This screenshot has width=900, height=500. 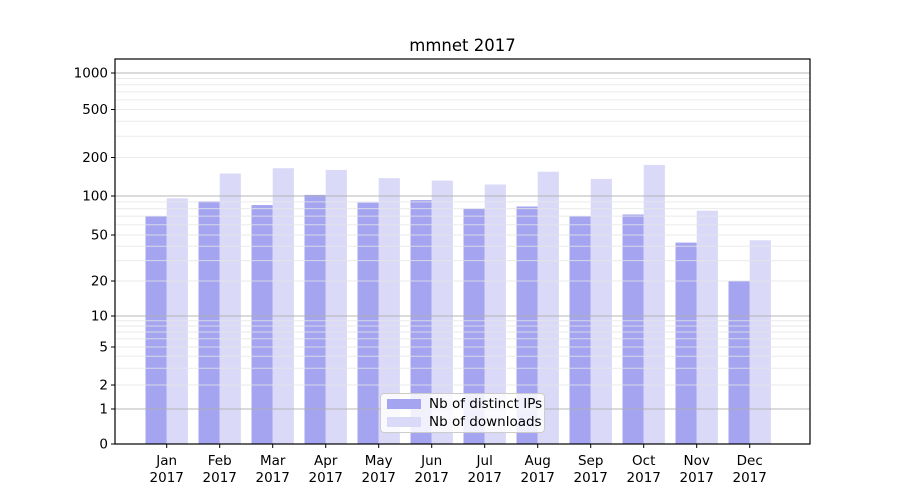 I want to click on legend-swatch-distinct-ips, so click(x=404, y=404).